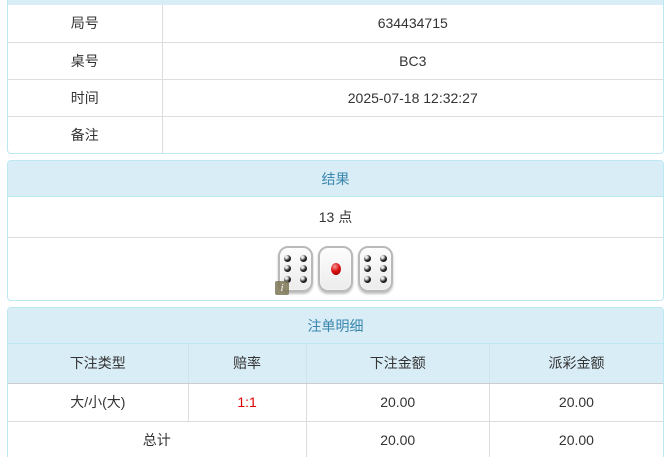  What do you see at coordinates (157, 439) in the screenshot?
I see `total-label: 总计` at bounding box center [157, 439].